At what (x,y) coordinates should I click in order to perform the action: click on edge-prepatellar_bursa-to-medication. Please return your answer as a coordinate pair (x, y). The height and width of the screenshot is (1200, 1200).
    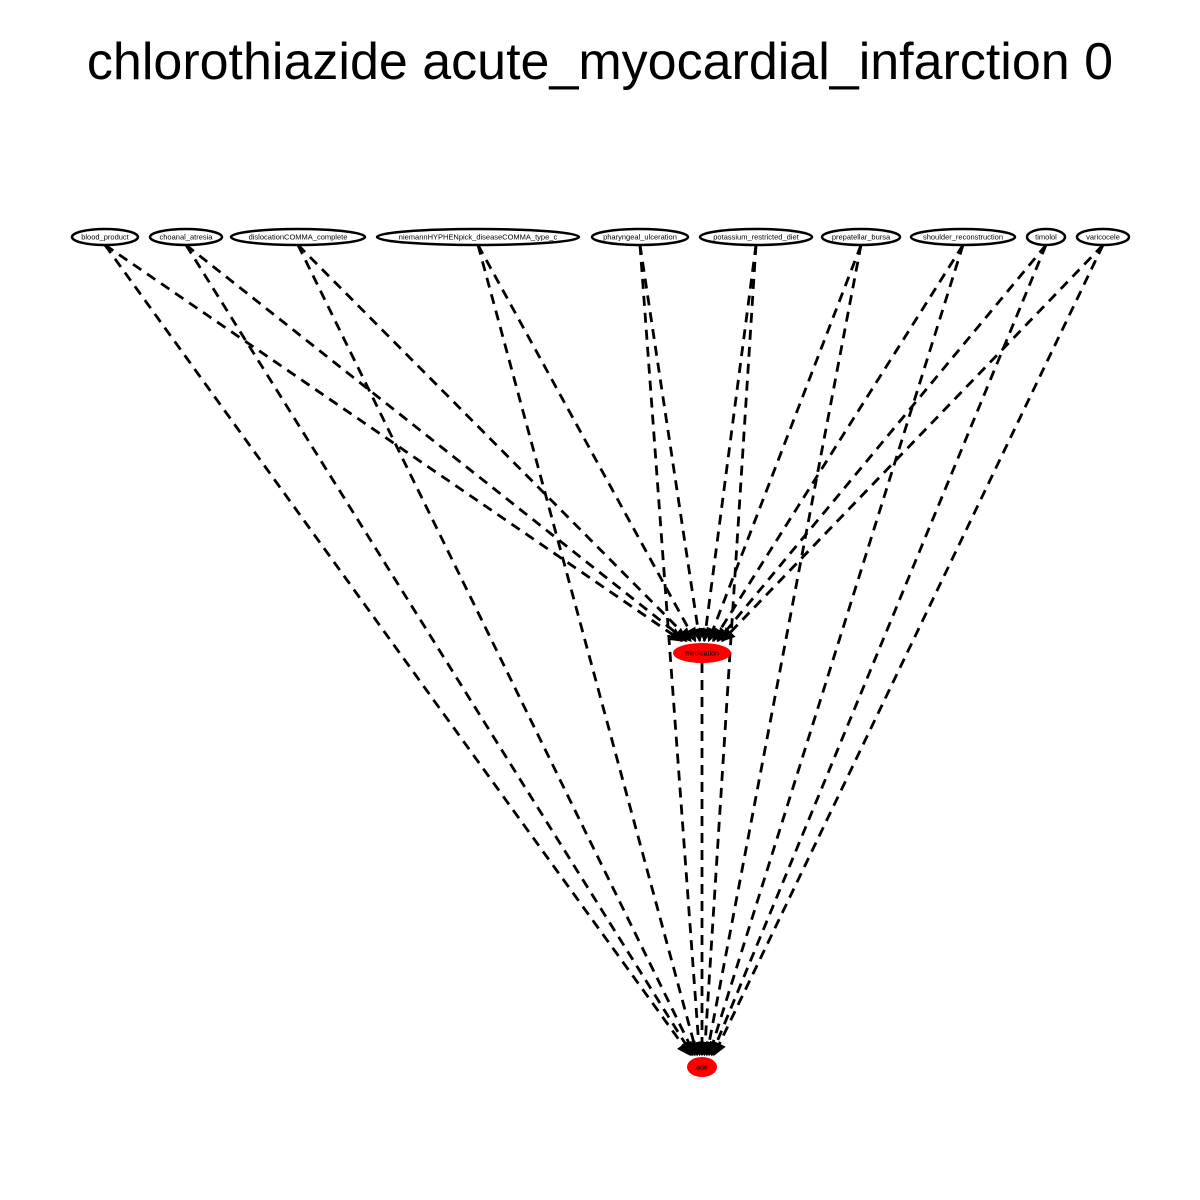
    Looking at the image, I should click on (784, 443).